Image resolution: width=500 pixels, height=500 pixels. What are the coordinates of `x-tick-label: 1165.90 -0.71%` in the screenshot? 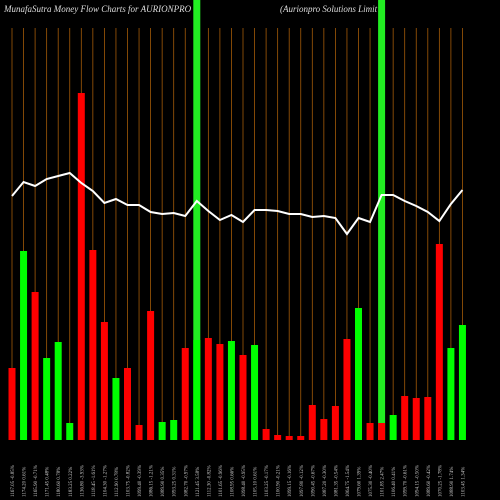 It's located at (36, 481).